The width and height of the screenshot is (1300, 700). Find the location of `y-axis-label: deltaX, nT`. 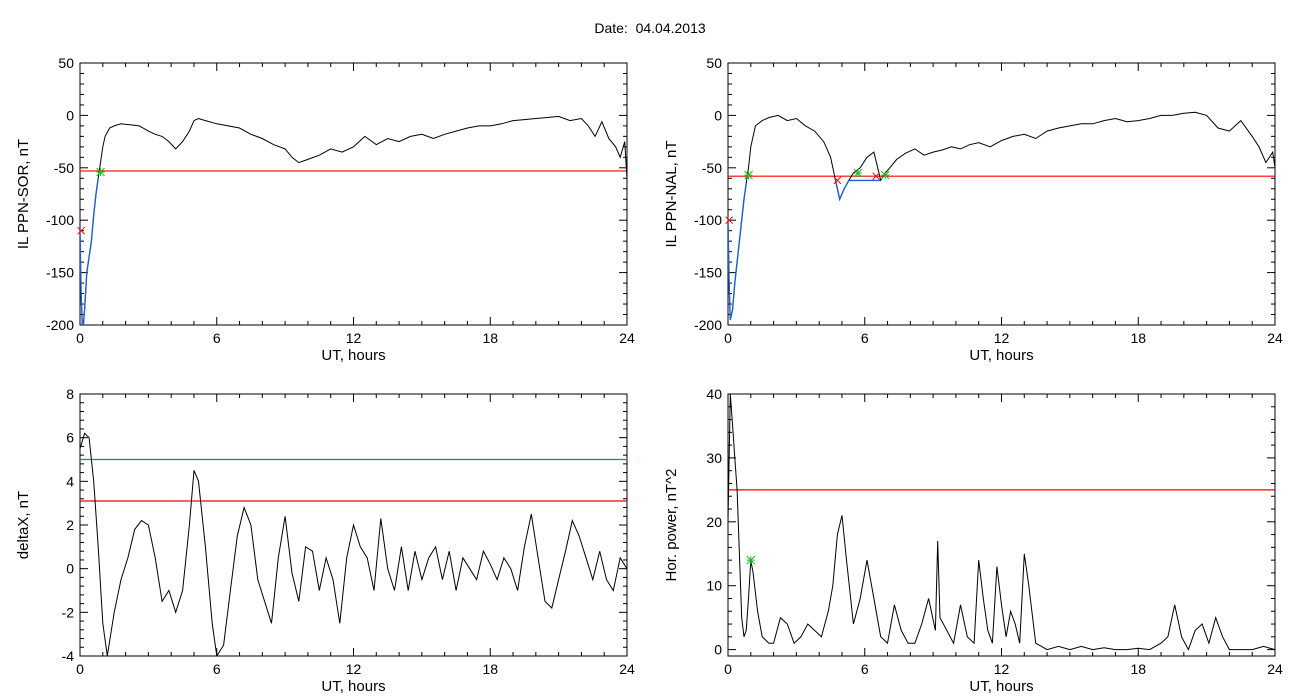

y-axis-label: deltaX, nT is located at coordinates (23, 525).